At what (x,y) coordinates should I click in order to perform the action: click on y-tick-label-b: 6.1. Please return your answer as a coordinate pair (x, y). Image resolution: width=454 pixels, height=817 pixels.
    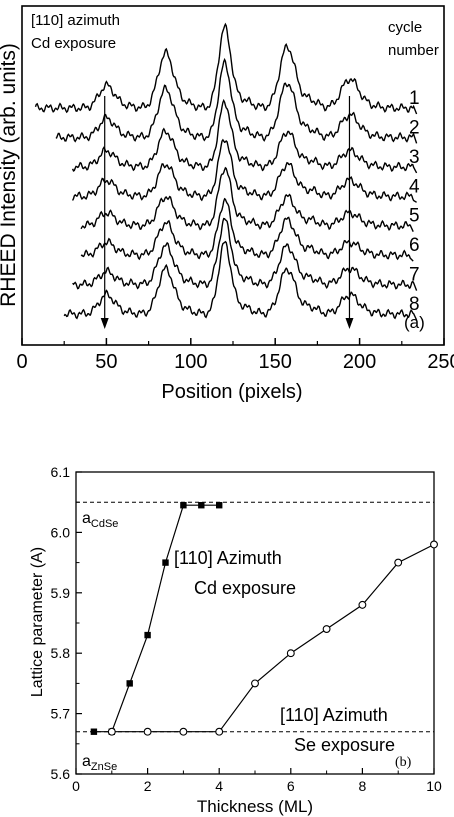
    Looking at the image, I should click on (61, 472).